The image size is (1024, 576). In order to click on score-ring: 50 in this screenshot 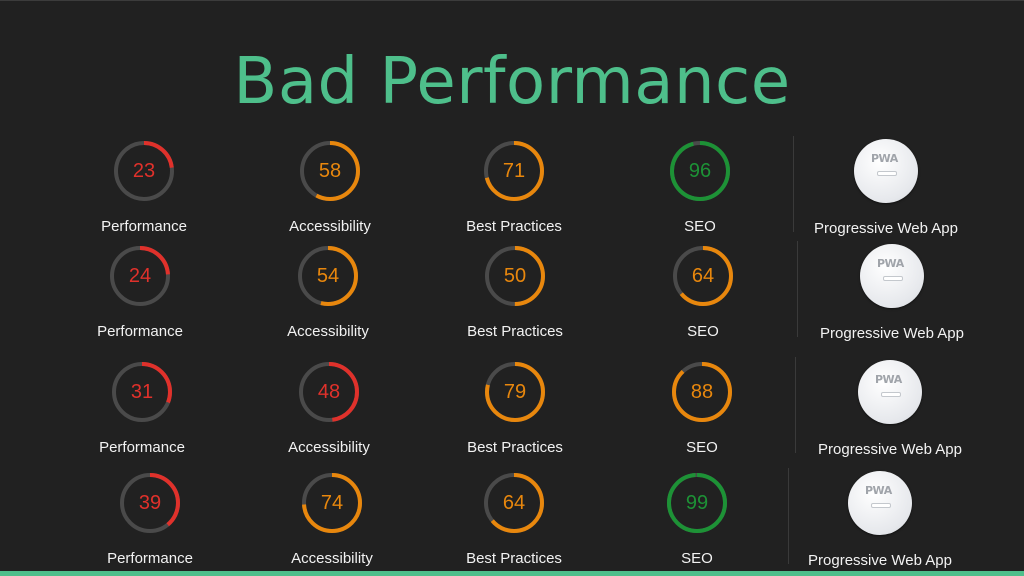, I will do `click(515, 276)`.